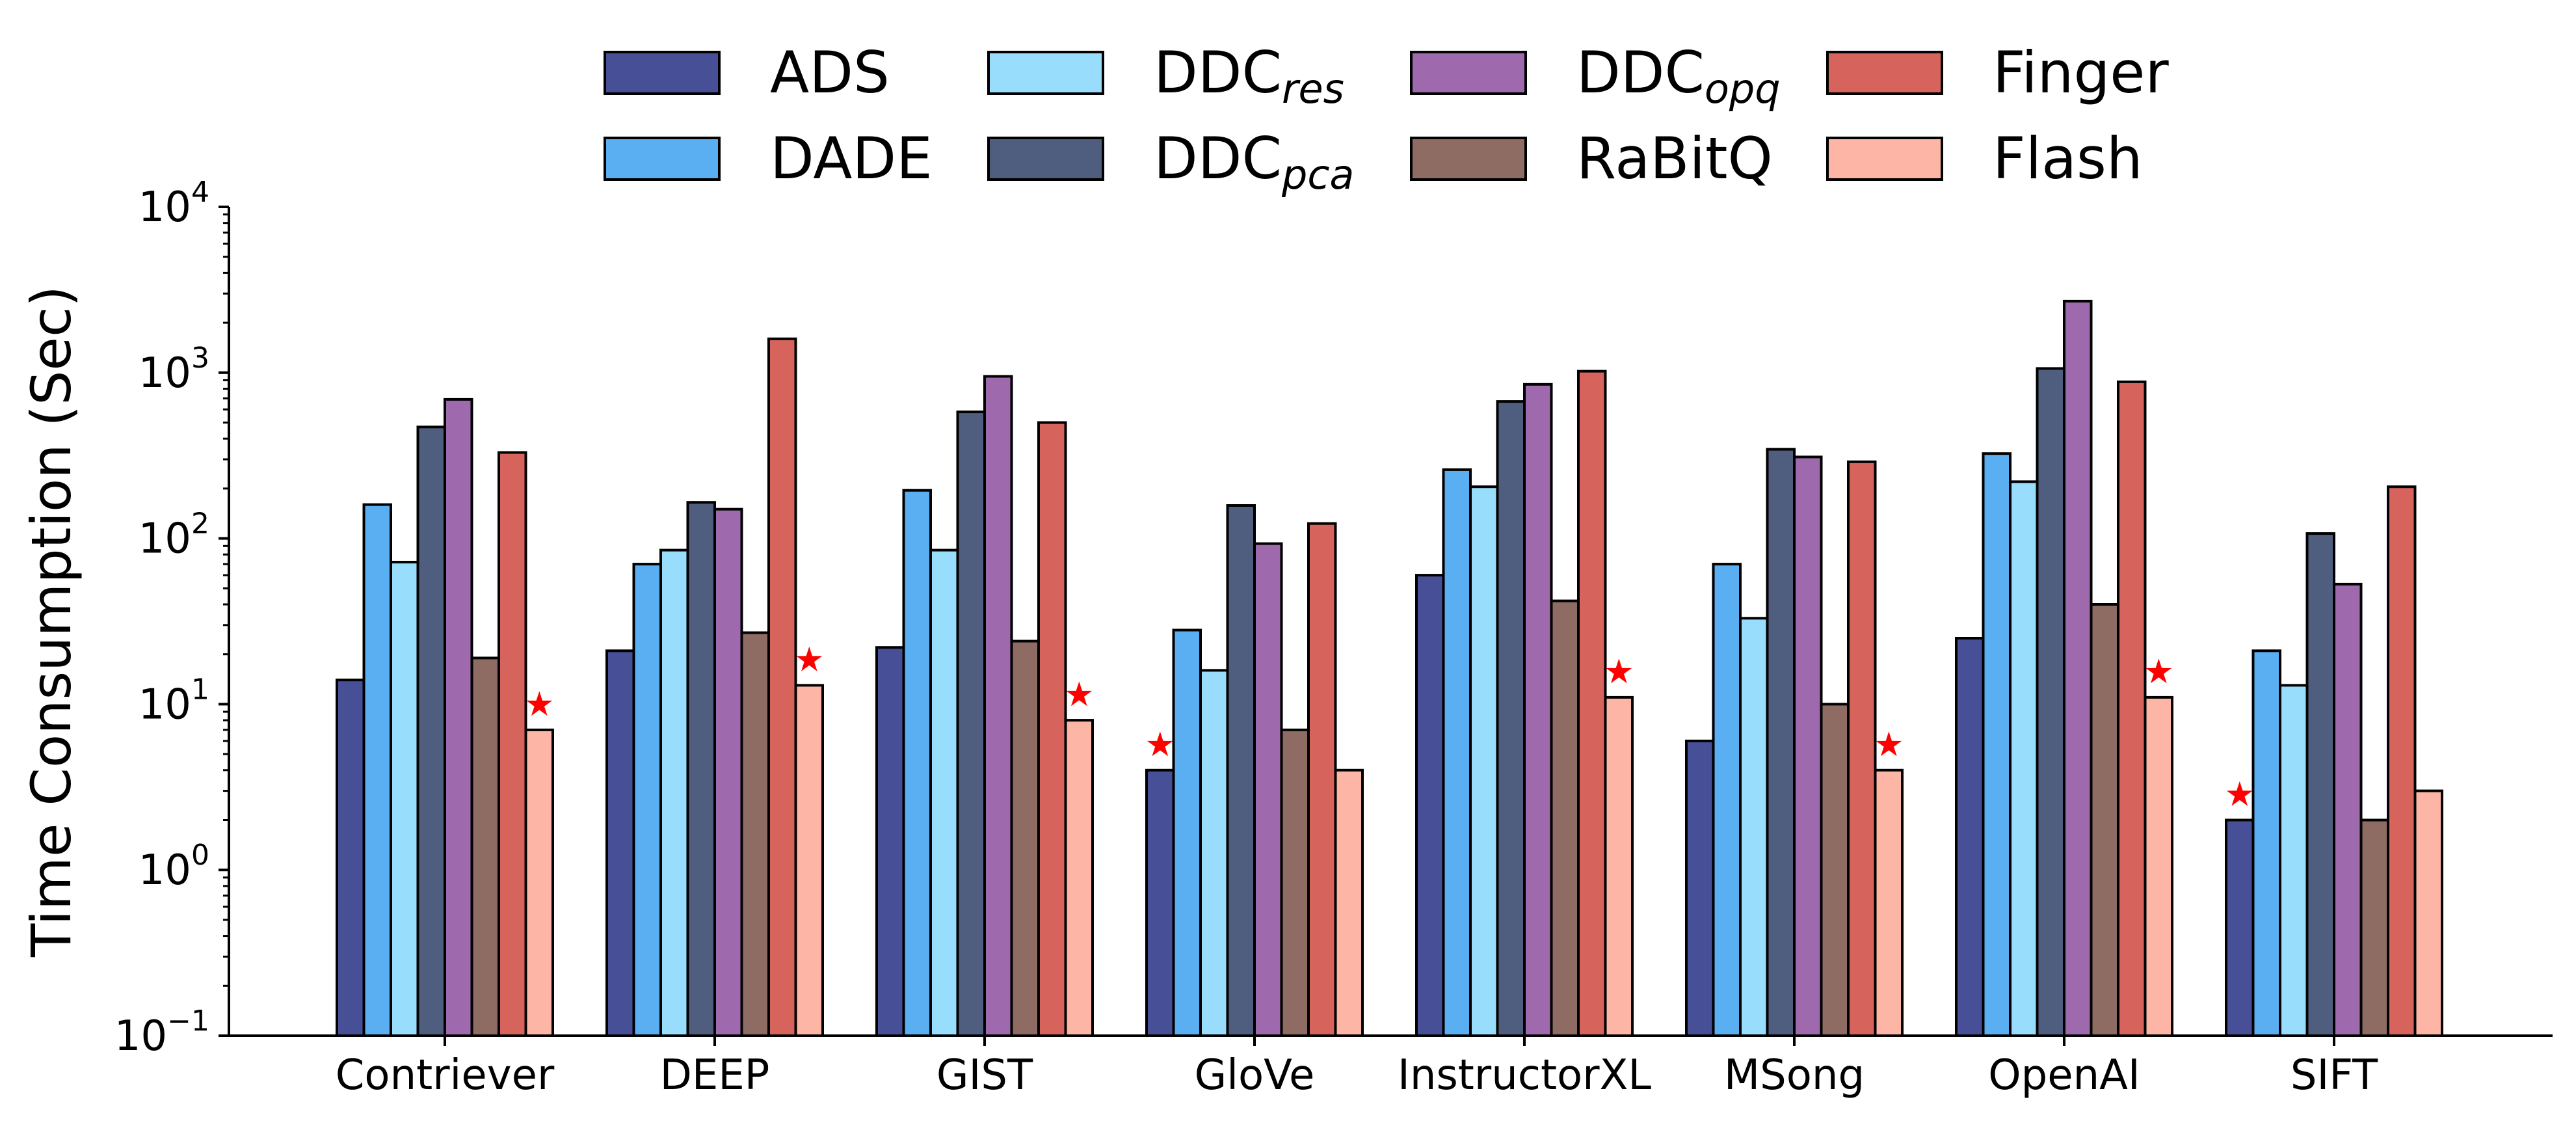  I want to click on bar-deep-ddc-res, so click(674, 792).